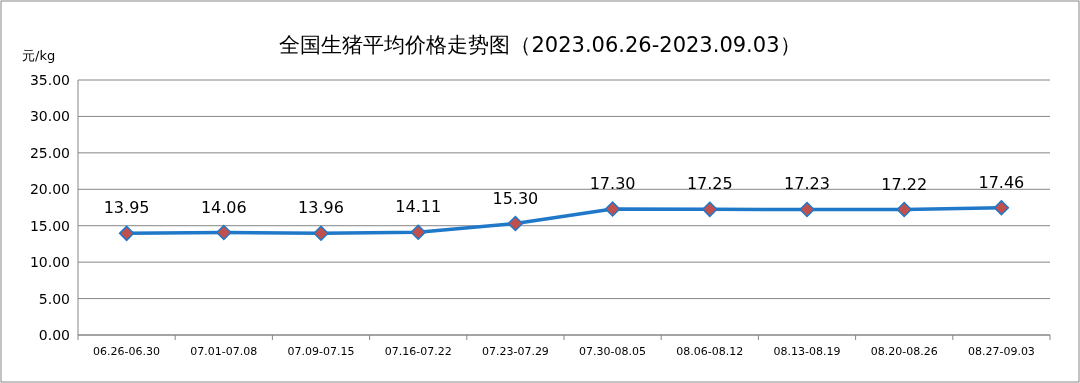 The height and width of the screenshot is (383, 1080). Describe the element at coordinates (127, 351) in the screenshot. I see `x-tick-label: 06.26-06.30` at that location.